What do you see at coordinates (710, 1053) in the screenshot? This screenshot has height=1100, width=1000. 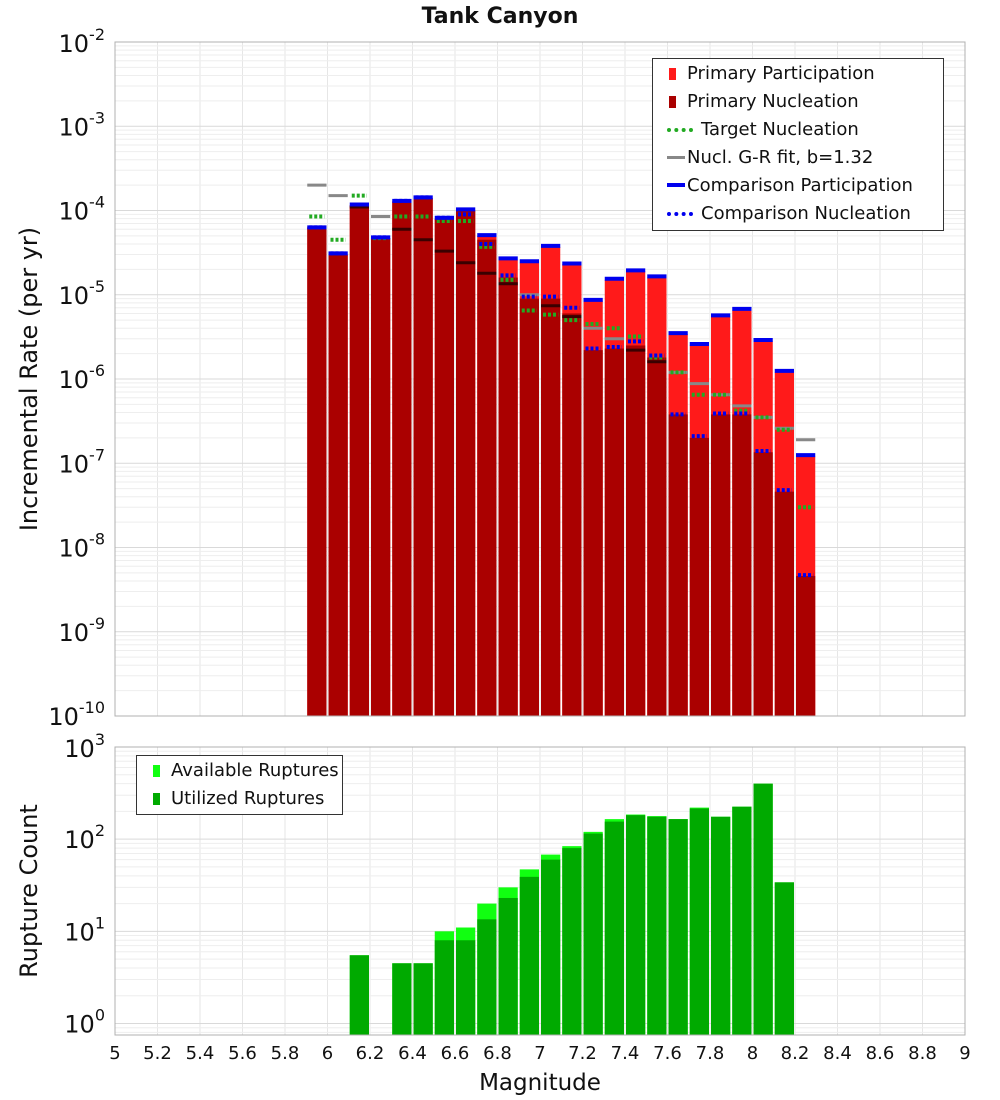 I see `x-tick-label: 7.8` at bounding box center [710, 1053].